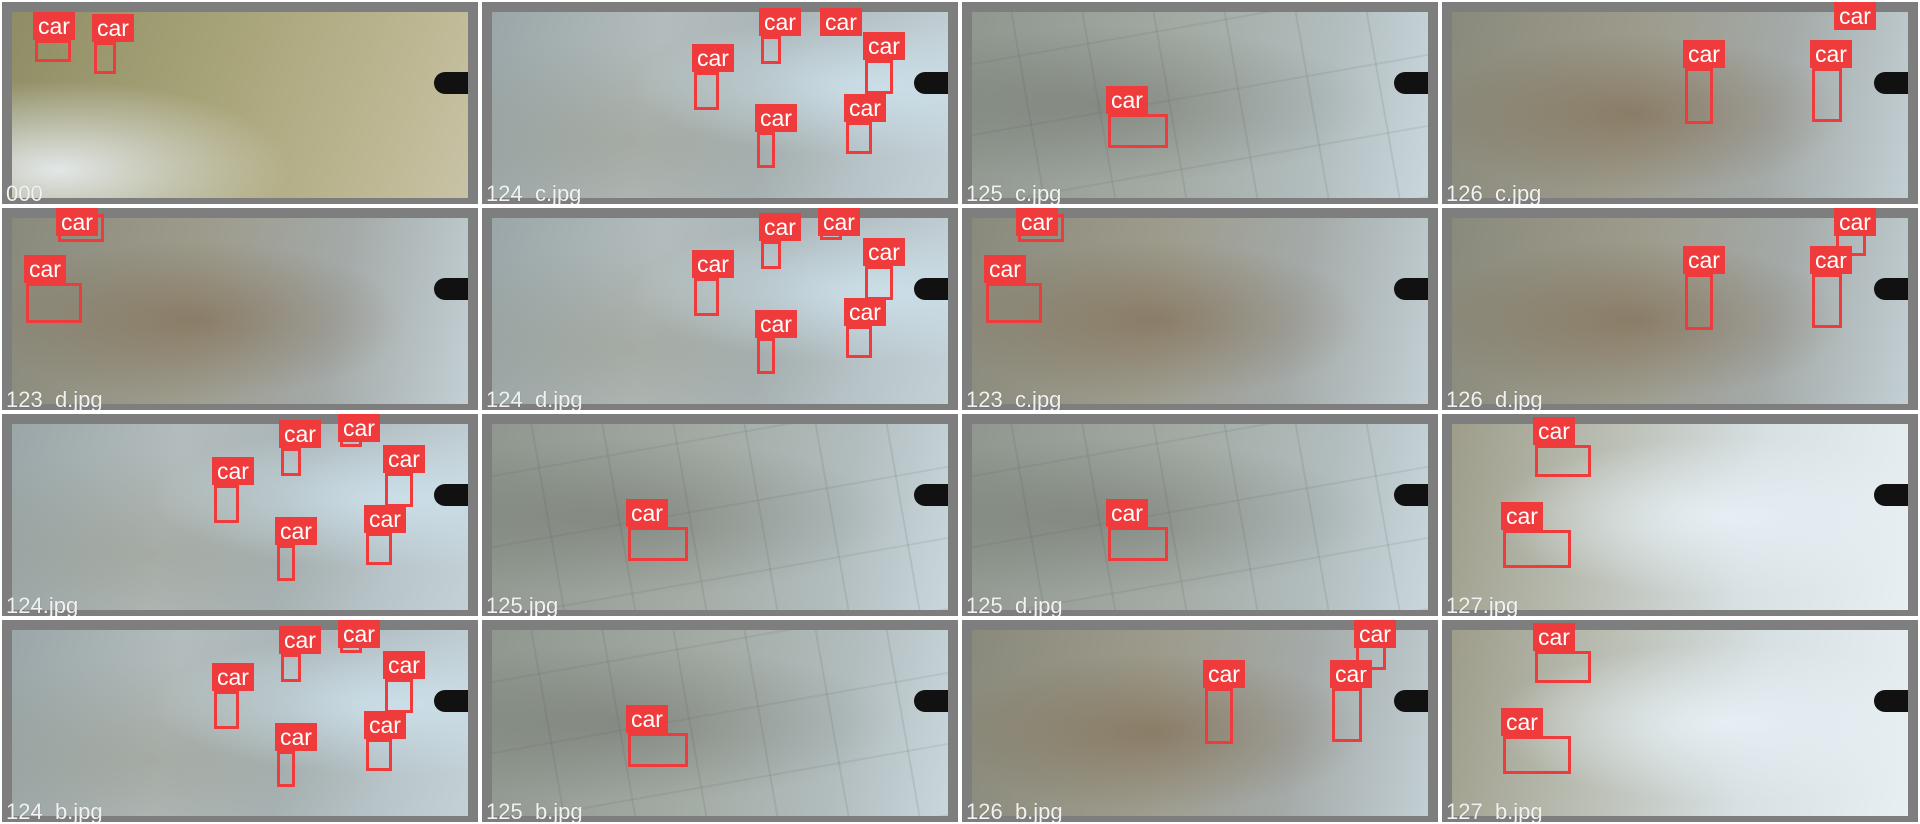  What do you see at coordinates (1680, 721) in the screenshot?
I see `mosaic-tile: car car 127_b.jpg` at bounding box center [1680, 721].